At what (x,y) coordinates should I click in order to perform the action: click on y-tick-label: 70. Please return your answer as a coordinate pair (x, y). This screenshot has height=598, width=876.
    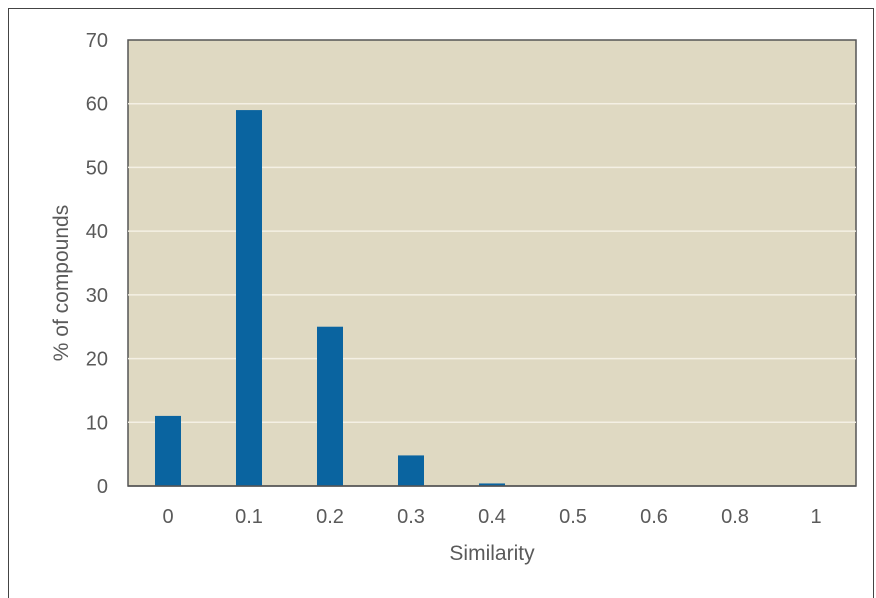
    Looking at the image, I should click on (97, 41).